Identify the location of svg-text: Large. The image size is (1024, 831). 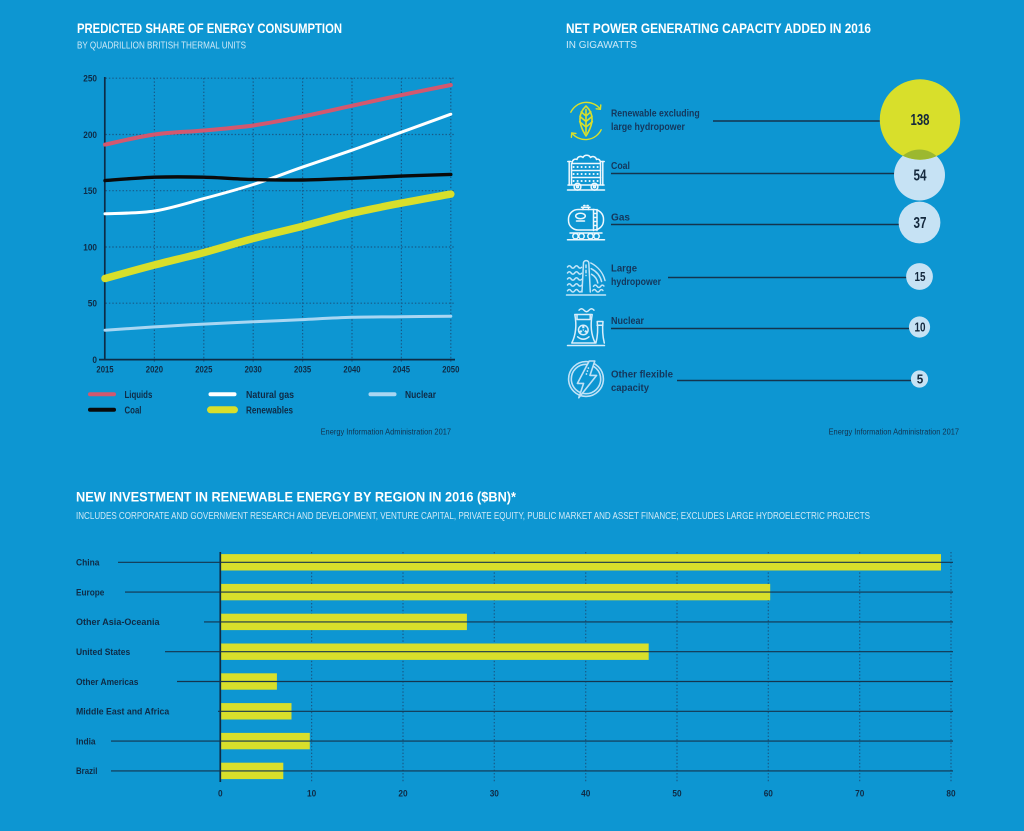
(624, 269).